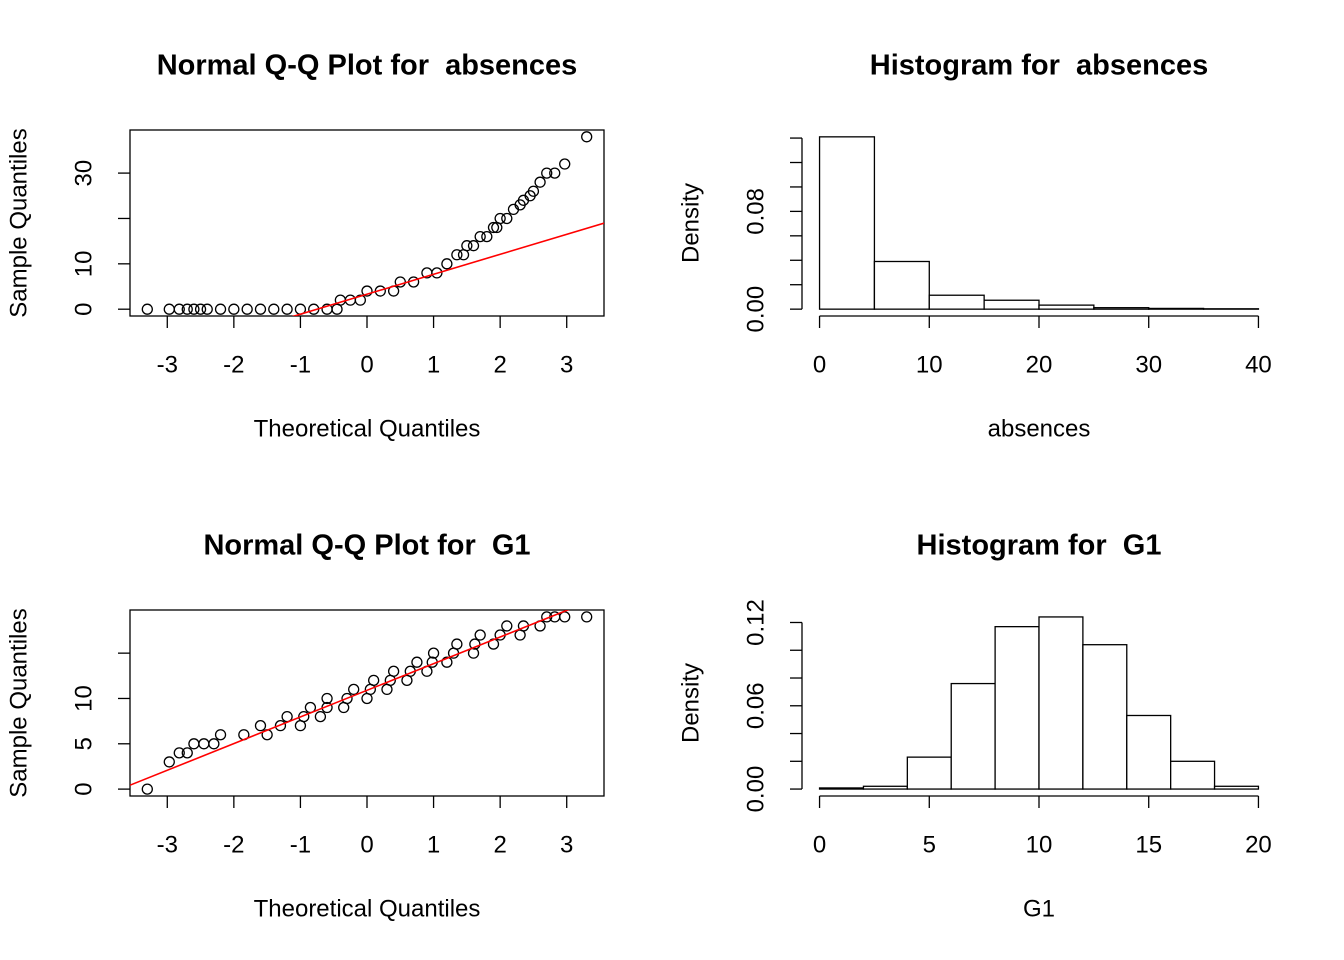 The height and width of the screenshot is (960, 1344). What do you see at coordinates (1039, 908) in the screenshot?
I see `x-axis-label: G1` at bounding box center [1039, 908].